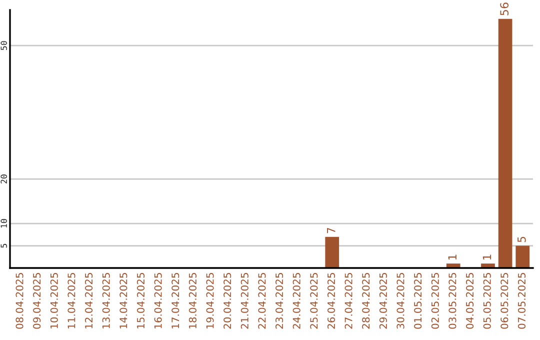 This screenshot has width=540, height=340. Describe the element at coordinates (3, 45) in the screenshot. I see `y-tick-label: 50` at that location.